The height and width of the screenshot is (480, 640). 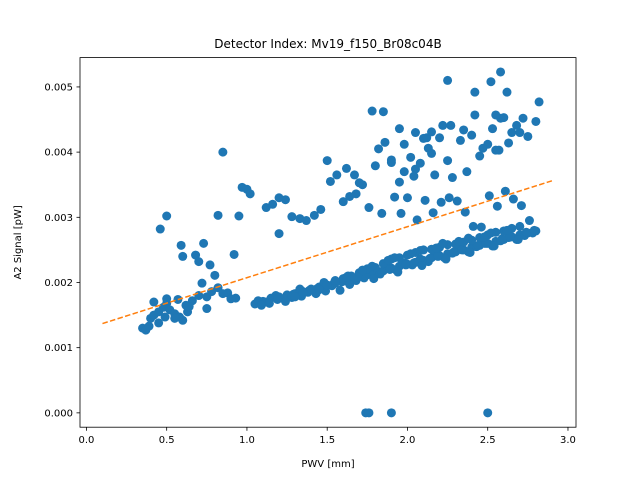 What do you see at coordinates (86, 440) in the screenshot?
I see `x-tick-label: 0.0` at bounding box center [86, 440].